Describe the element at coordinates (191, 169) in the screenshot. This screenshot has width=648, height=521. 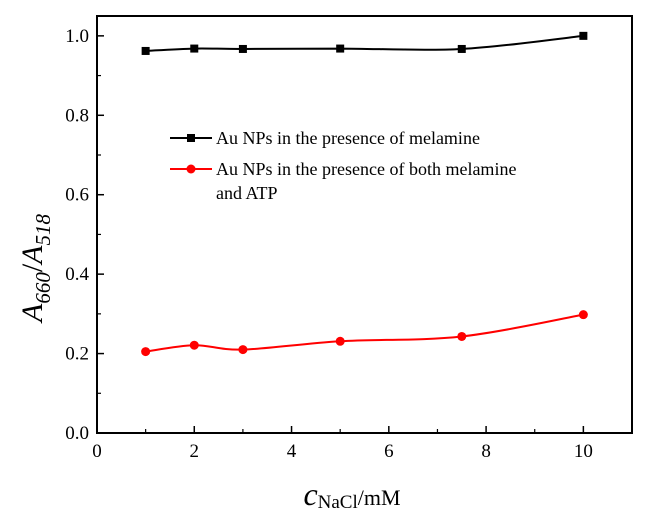
I see `legend-marker-circle` at that location.